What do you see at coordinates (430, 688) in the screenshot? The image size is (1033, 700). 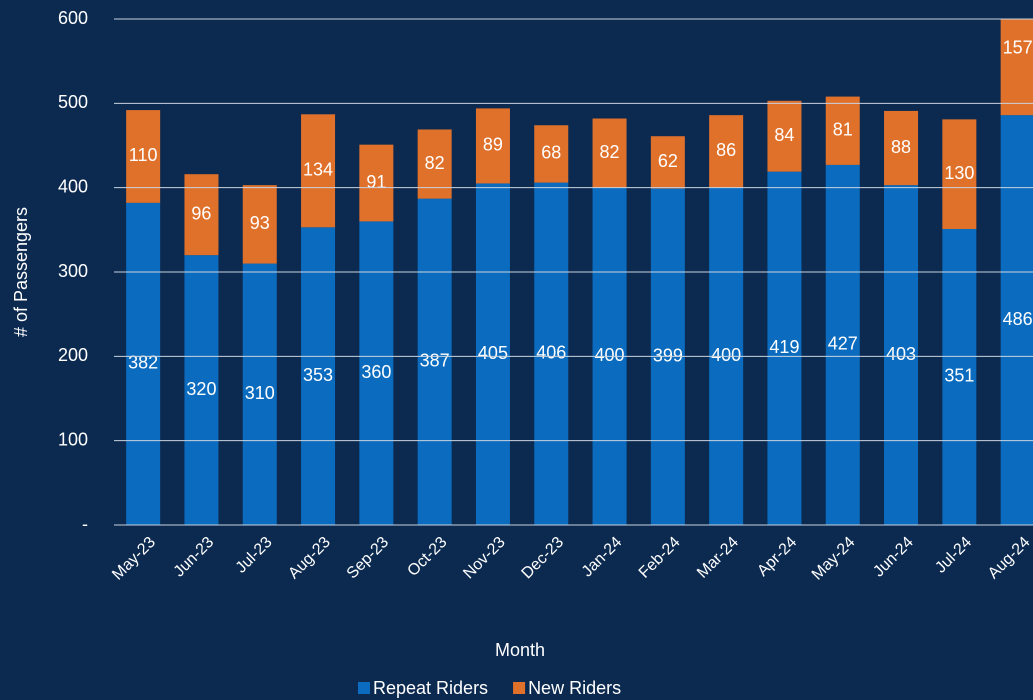 I see `legend-label: Repeat Riders` at bounding box center [430, 688].